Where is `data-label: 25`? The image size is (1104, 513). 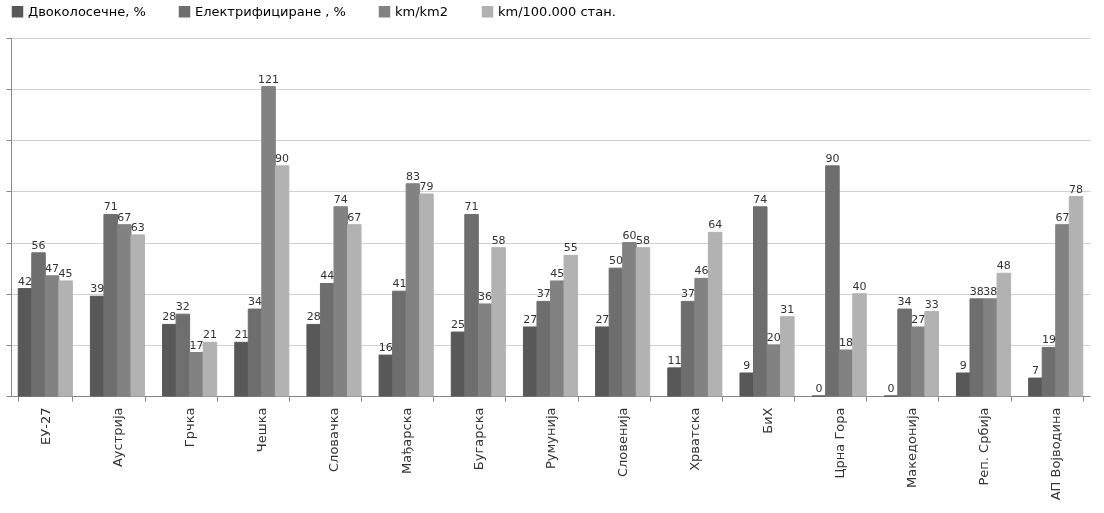
data-label: 25 is located at coordinates (458, 325).